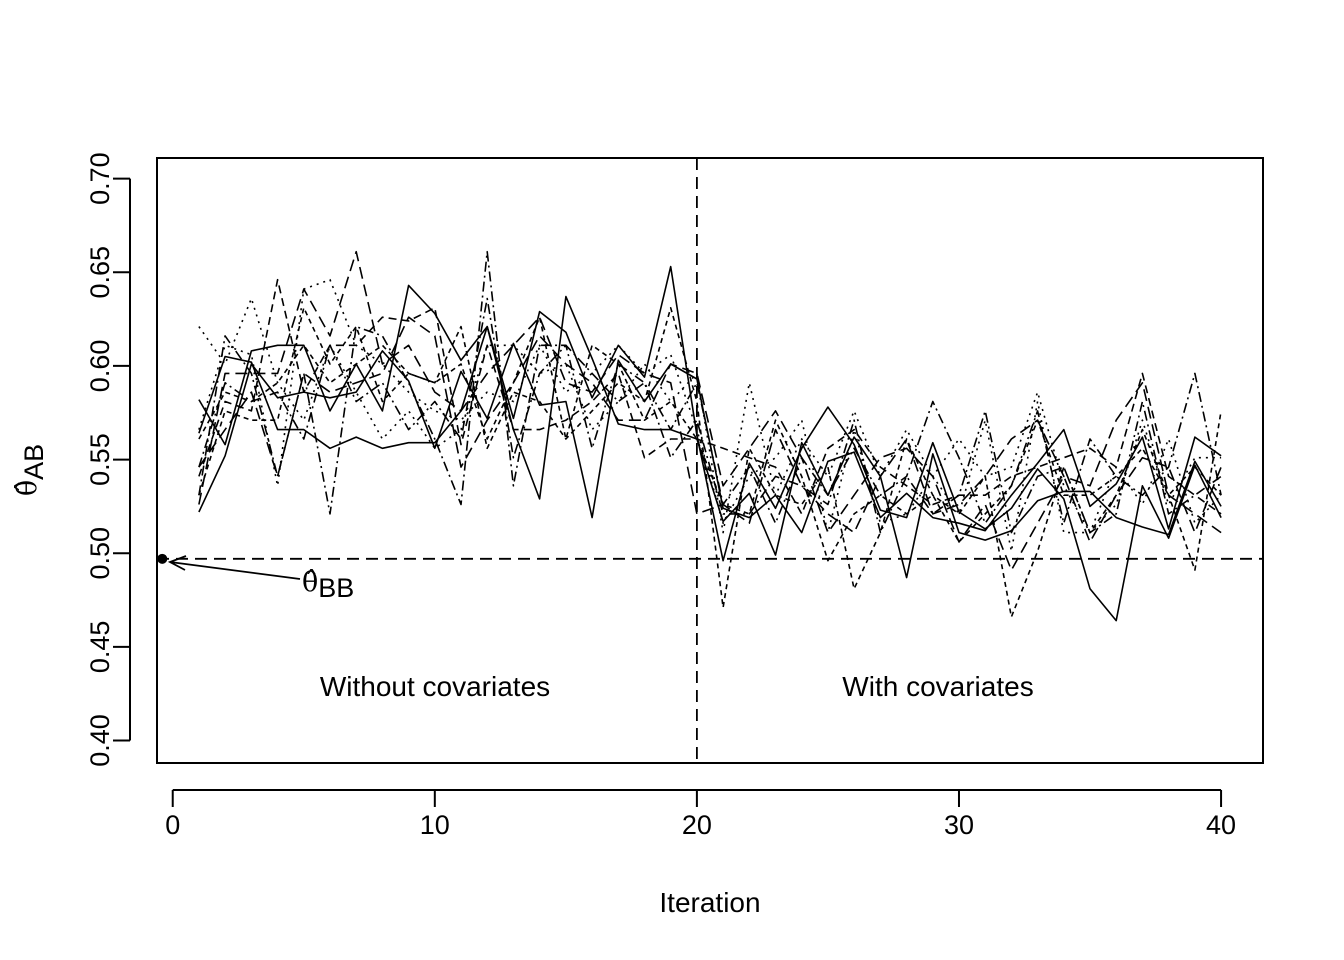 This screenshot has width=1344, height=960. Describe the element at coordinates (435, 686) in the screenshot. I see `annotation-left-region: Without covariates` at that location.